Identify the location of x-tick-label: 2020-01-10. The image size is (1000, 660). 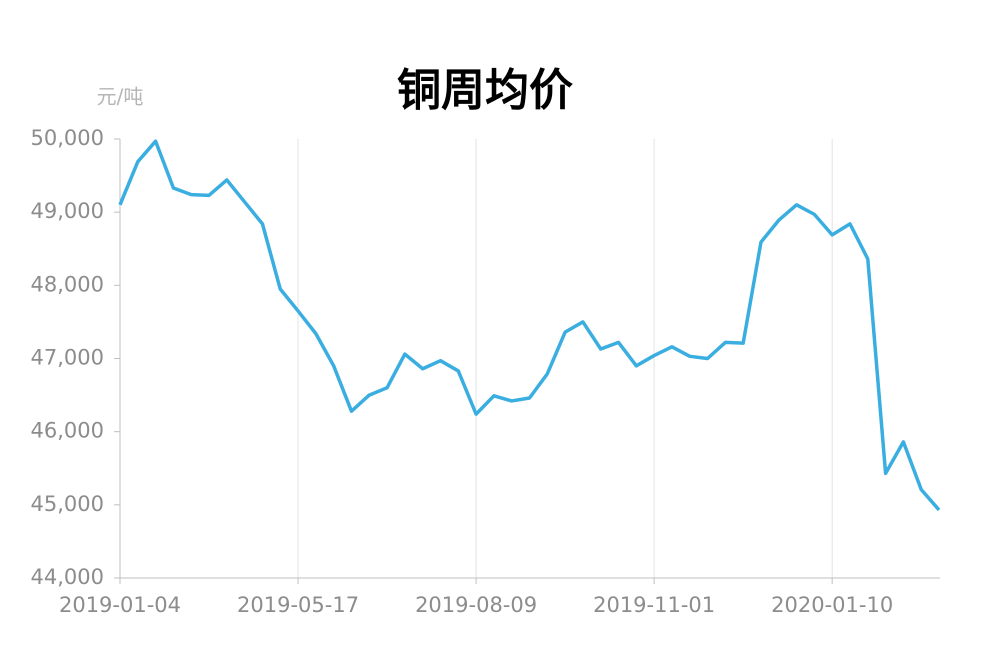
(832, 605).